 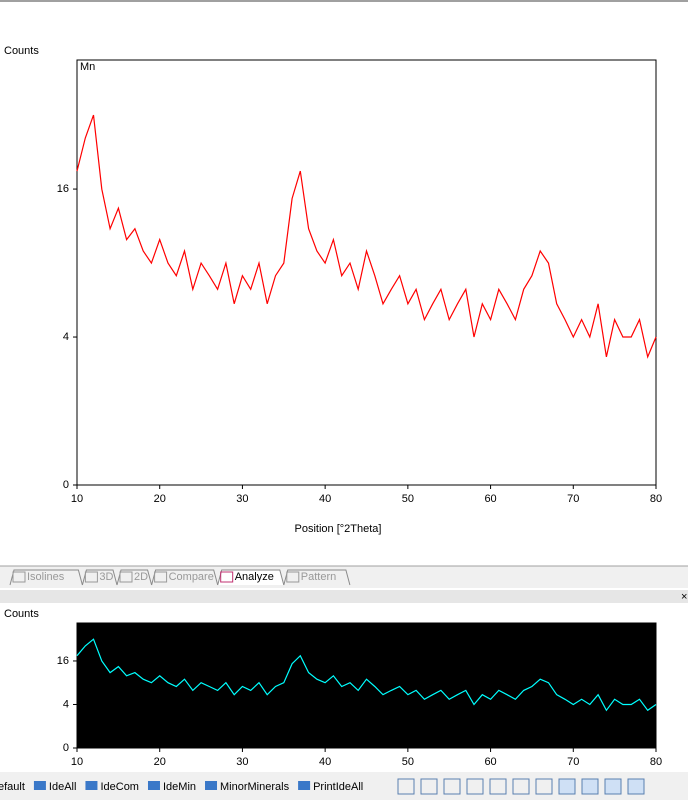 What do you see at coordinates (191, 577) in the screenshot?
I see `tab-label: Compare` at bounding box center [191, 577].